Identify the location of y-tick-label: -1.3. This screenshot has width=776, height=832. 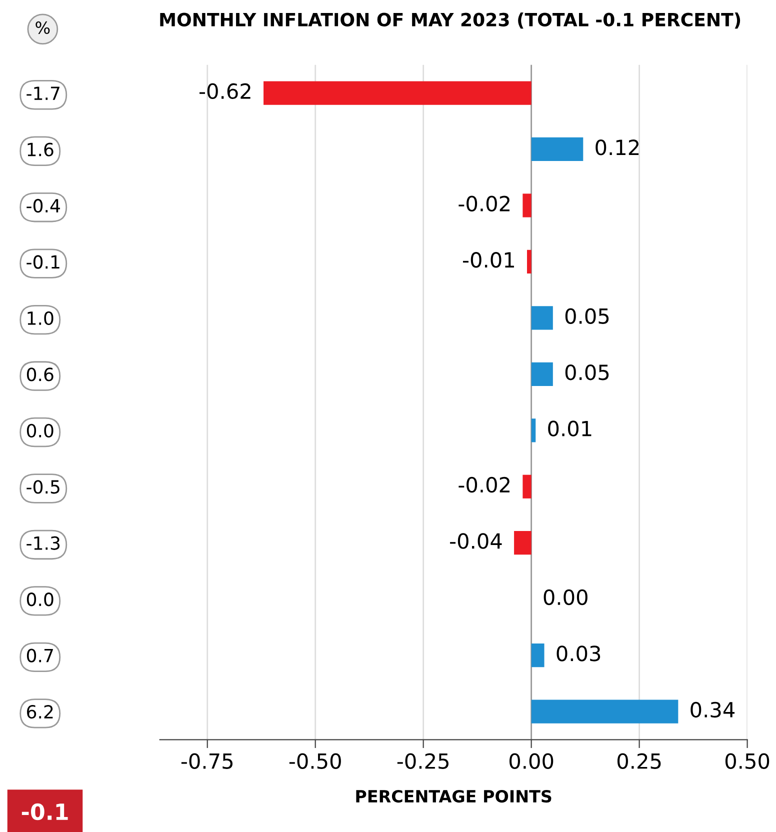
(43, 543).